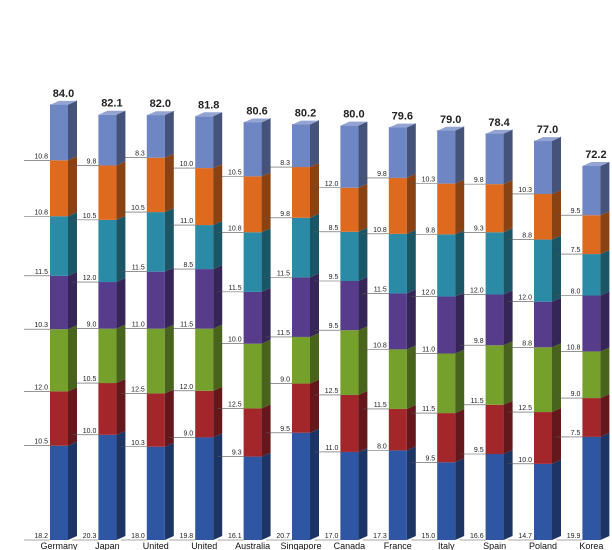 The width and height of the screenshot is (612, 550). Describe the element at coordinates (188, 433) in the screenshot. I see `segment-value-label: 9.0` at that location.